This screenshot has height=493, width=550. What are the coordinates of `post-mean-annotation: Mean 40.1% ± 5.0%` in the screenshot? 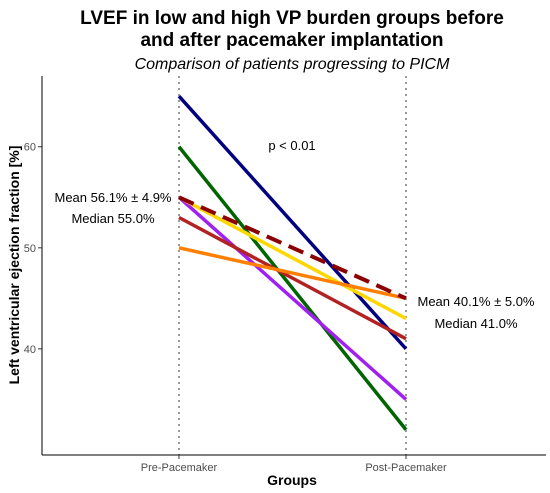 It's located at (476, 301).